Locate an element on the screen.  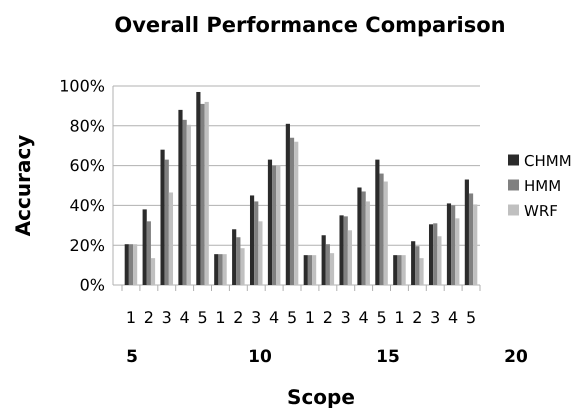
text: 15 is located at coordinates (388, 357).